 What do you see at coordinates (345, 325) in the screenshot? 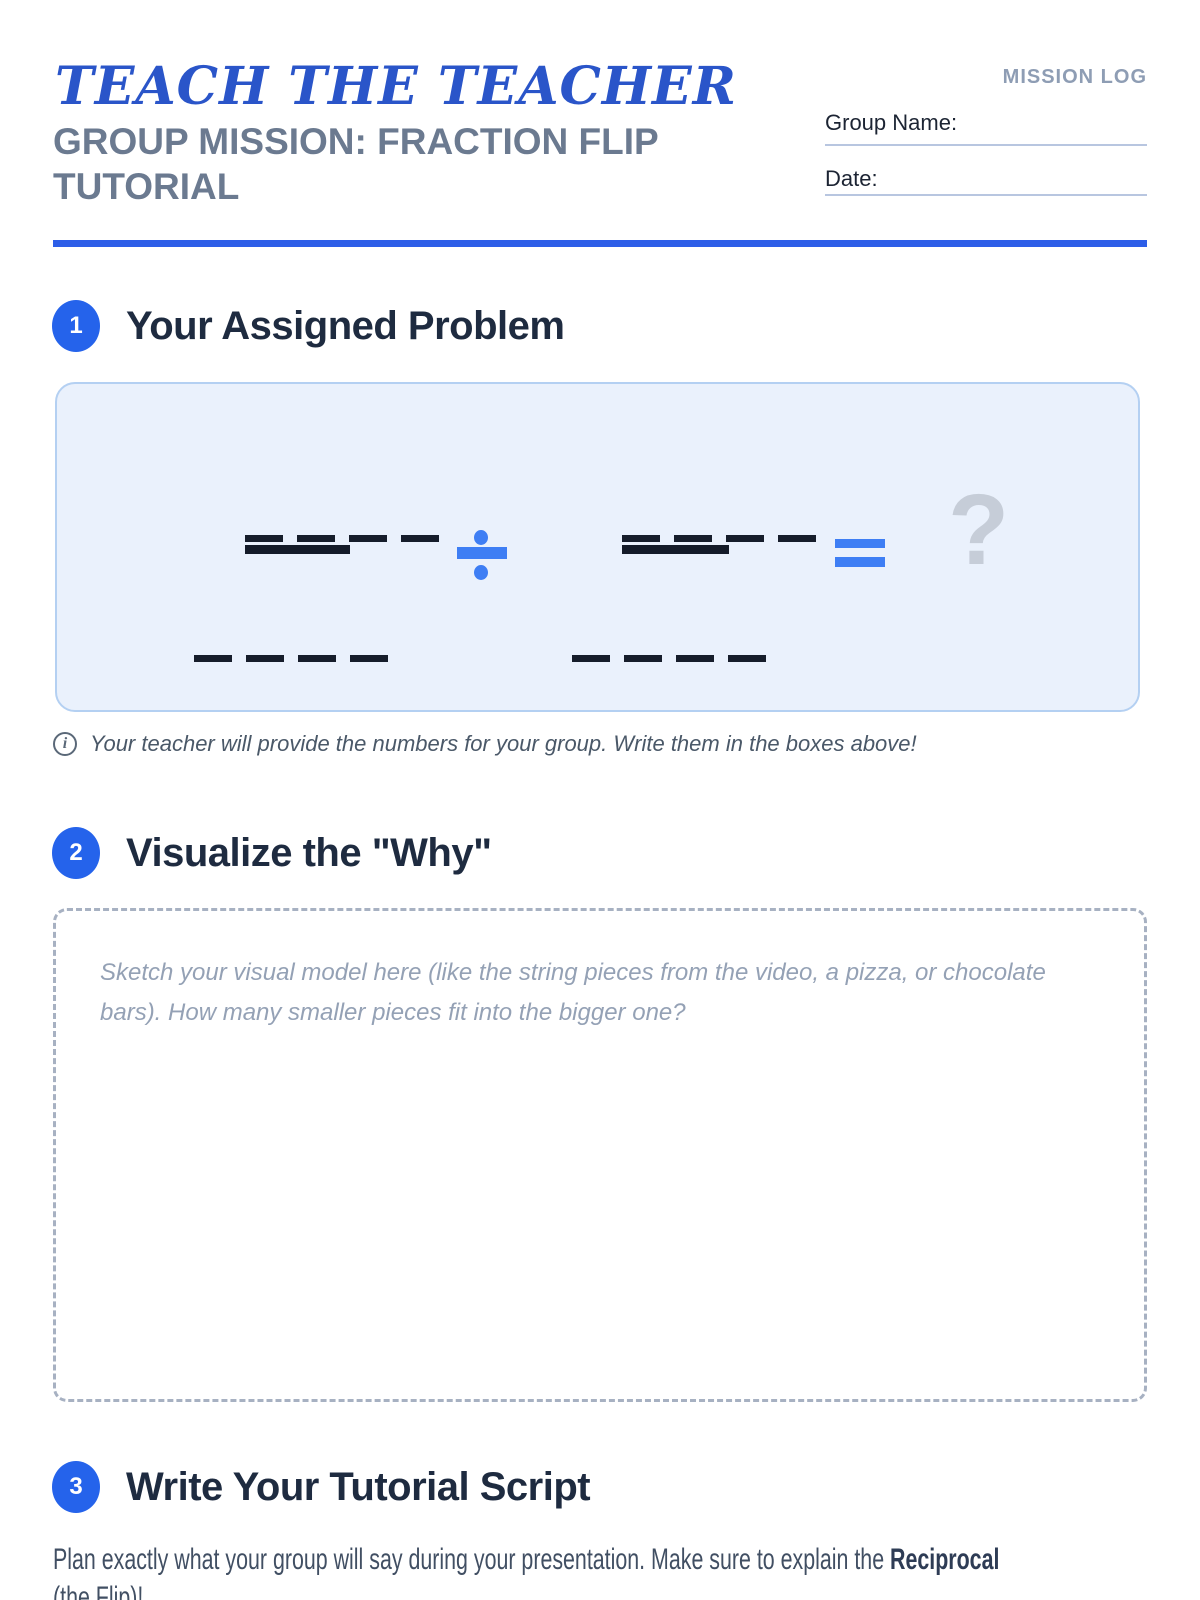
I see `section-1-title: Your Assigned Problem` at bounding box center [345, 325].